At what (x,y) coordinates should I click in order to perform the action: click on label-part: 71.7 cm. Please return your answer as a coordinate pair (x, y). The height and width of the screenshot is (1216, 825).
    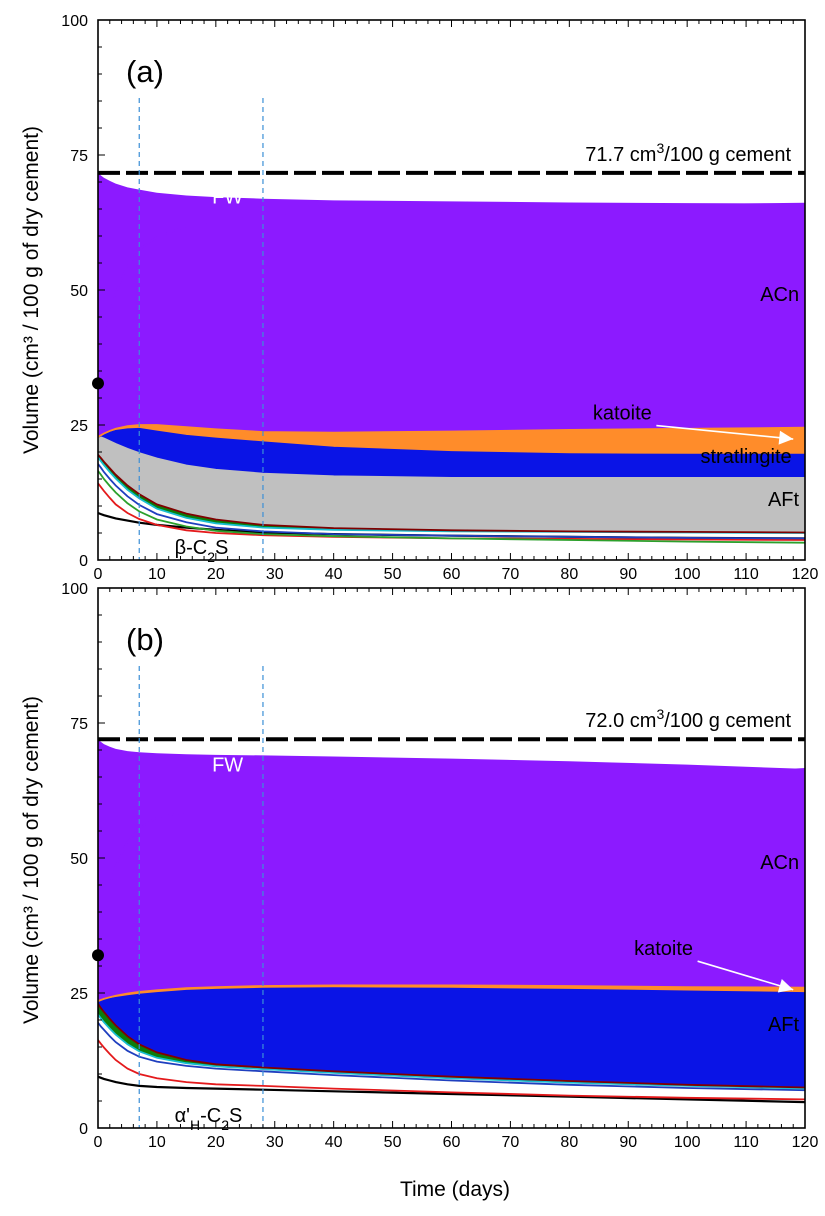
    Looking at the image, I should click on (620, 155).